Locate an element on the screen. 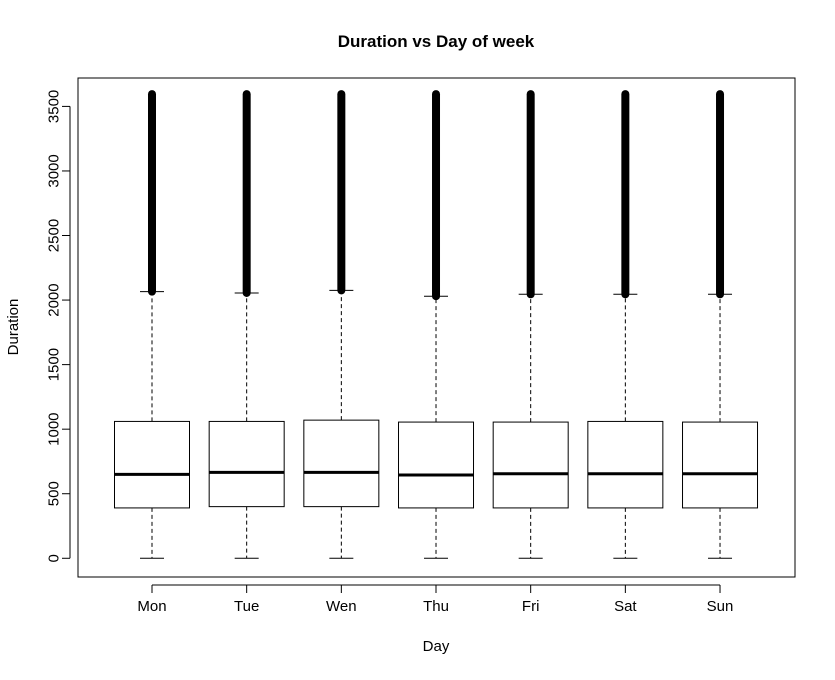 Image resolution: width=835 pixels, height=680 pixels. y-tick-label: 3000 is located at coordinates (54, 170).